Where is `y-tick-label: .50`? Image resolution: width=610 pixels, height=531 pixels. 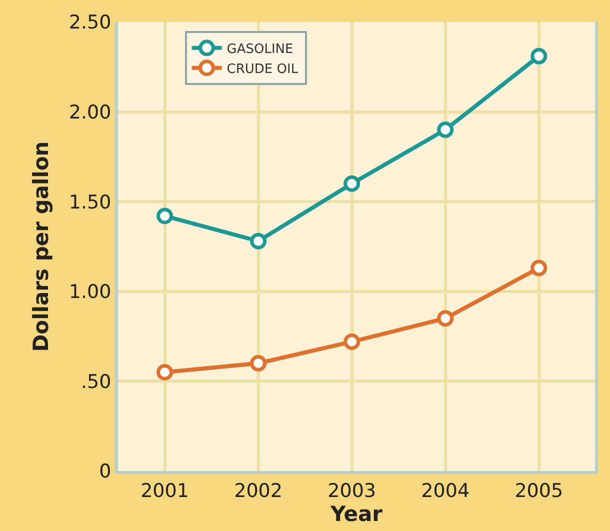 y-tick-label: .50 is located at coordinates (96, 381).